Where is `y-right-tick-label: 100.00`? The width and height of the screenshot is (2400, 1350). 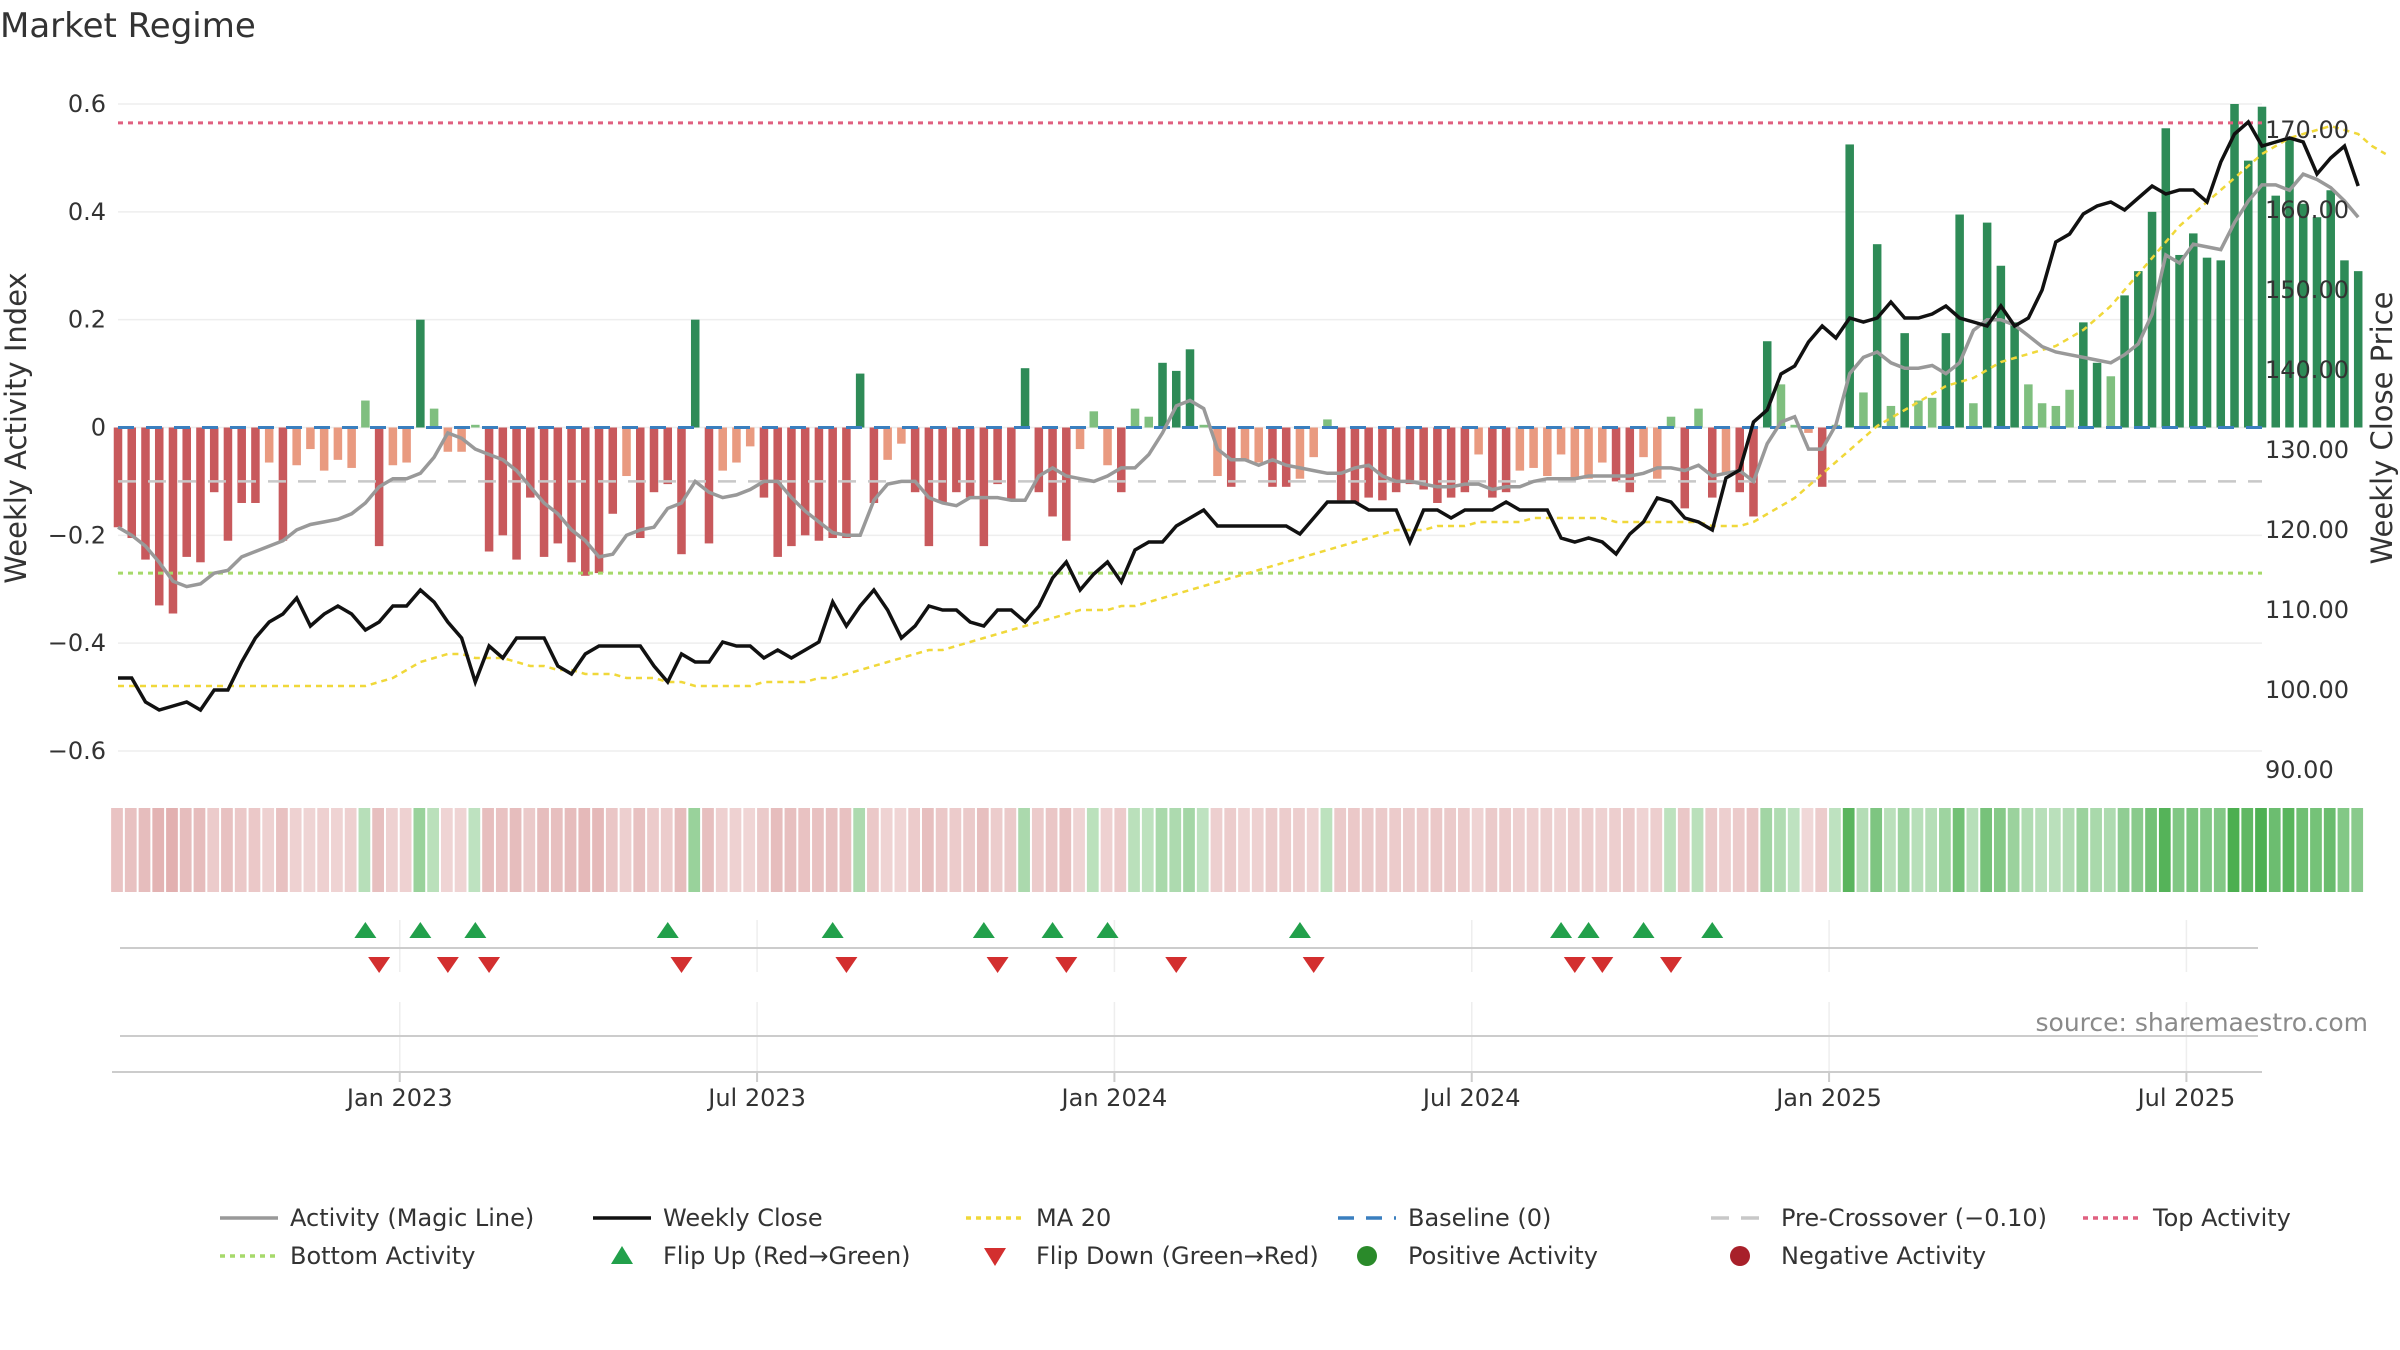 y-right-tick-label: 100.00 is located at coordinates (2307, 690).